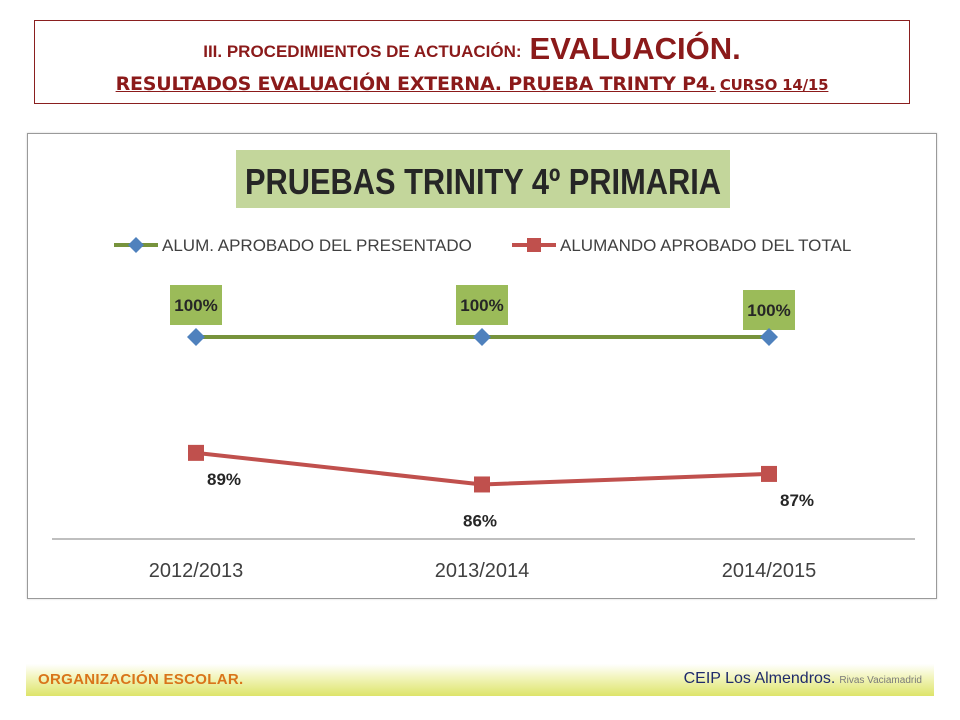 This screenshot has height=720, width=960. I want to click on footer-school: CEIP Los Almendros. Rivas Vaciamadrid, so click(803, 679).